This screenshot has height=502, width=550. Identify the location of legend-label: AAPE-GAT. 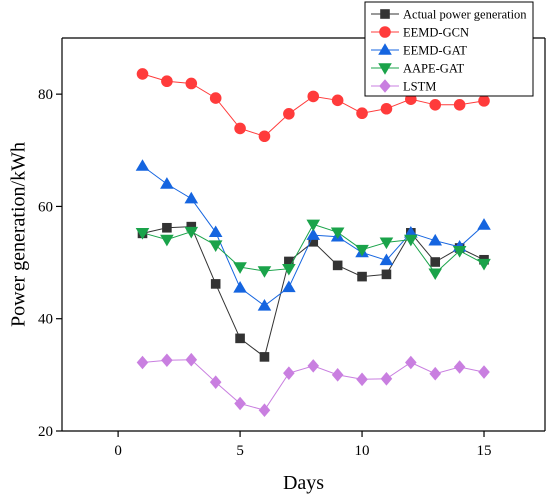
(433, 69).